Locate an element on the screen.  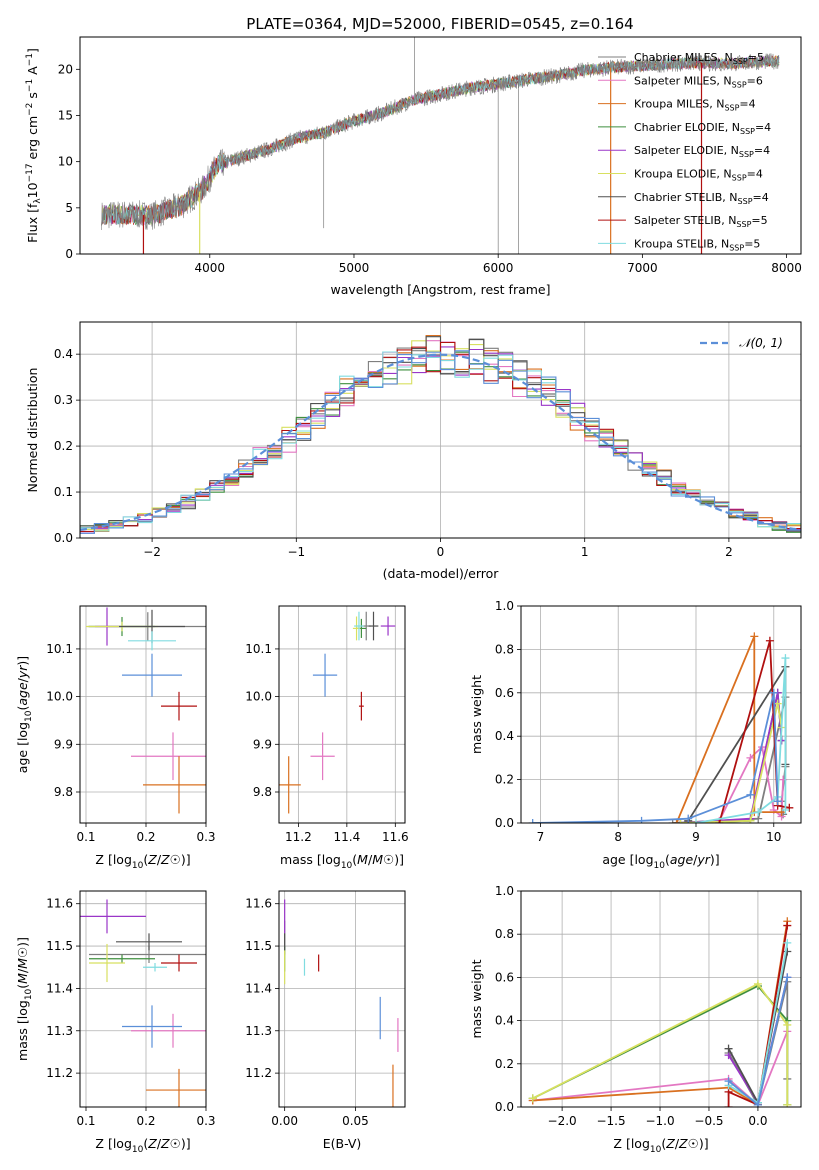
x-tick-label: 11.2 is located at coordinates (298, 837).